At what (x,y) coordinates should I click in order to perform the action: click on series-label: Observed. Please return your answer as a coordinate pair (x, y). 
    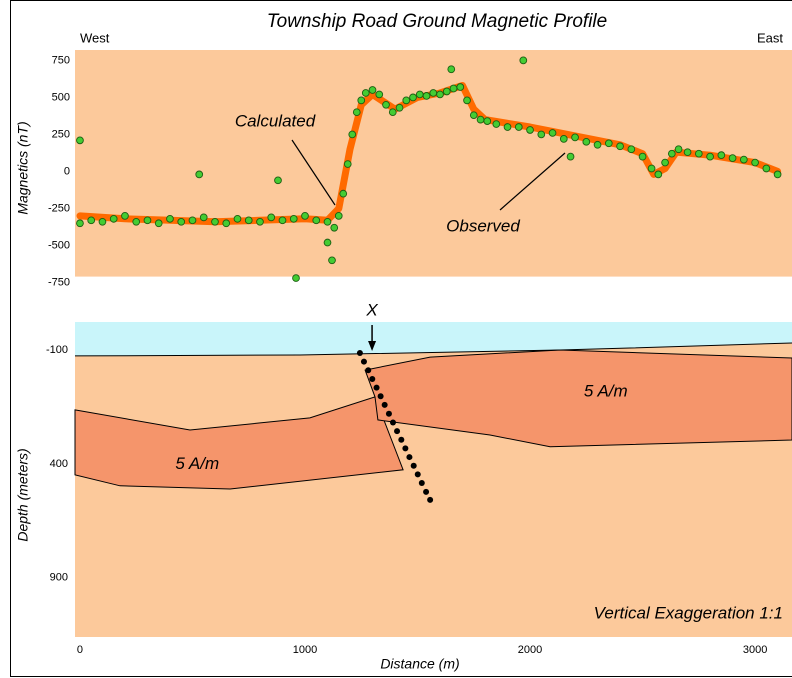
    Looking at the image, I should click on (483, 225).